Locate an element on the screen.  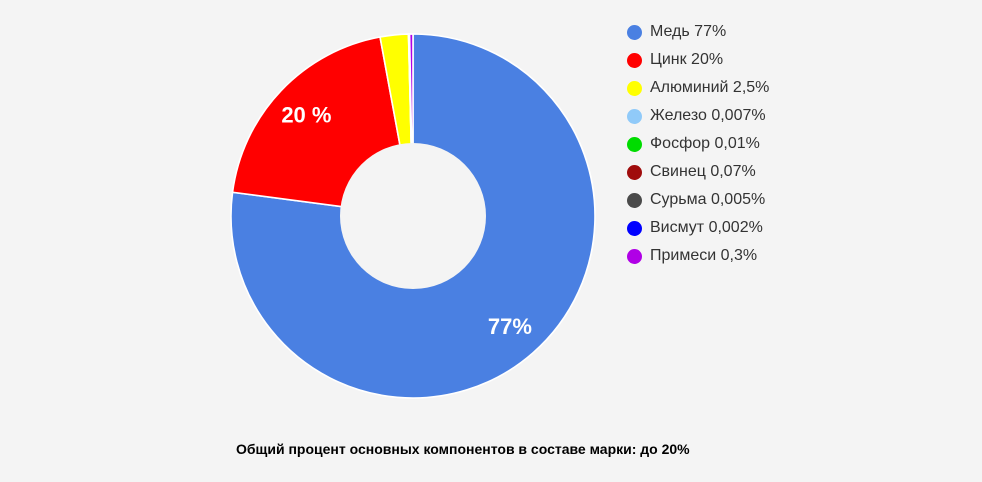
donut-hole is located at coordinates (413, 216).